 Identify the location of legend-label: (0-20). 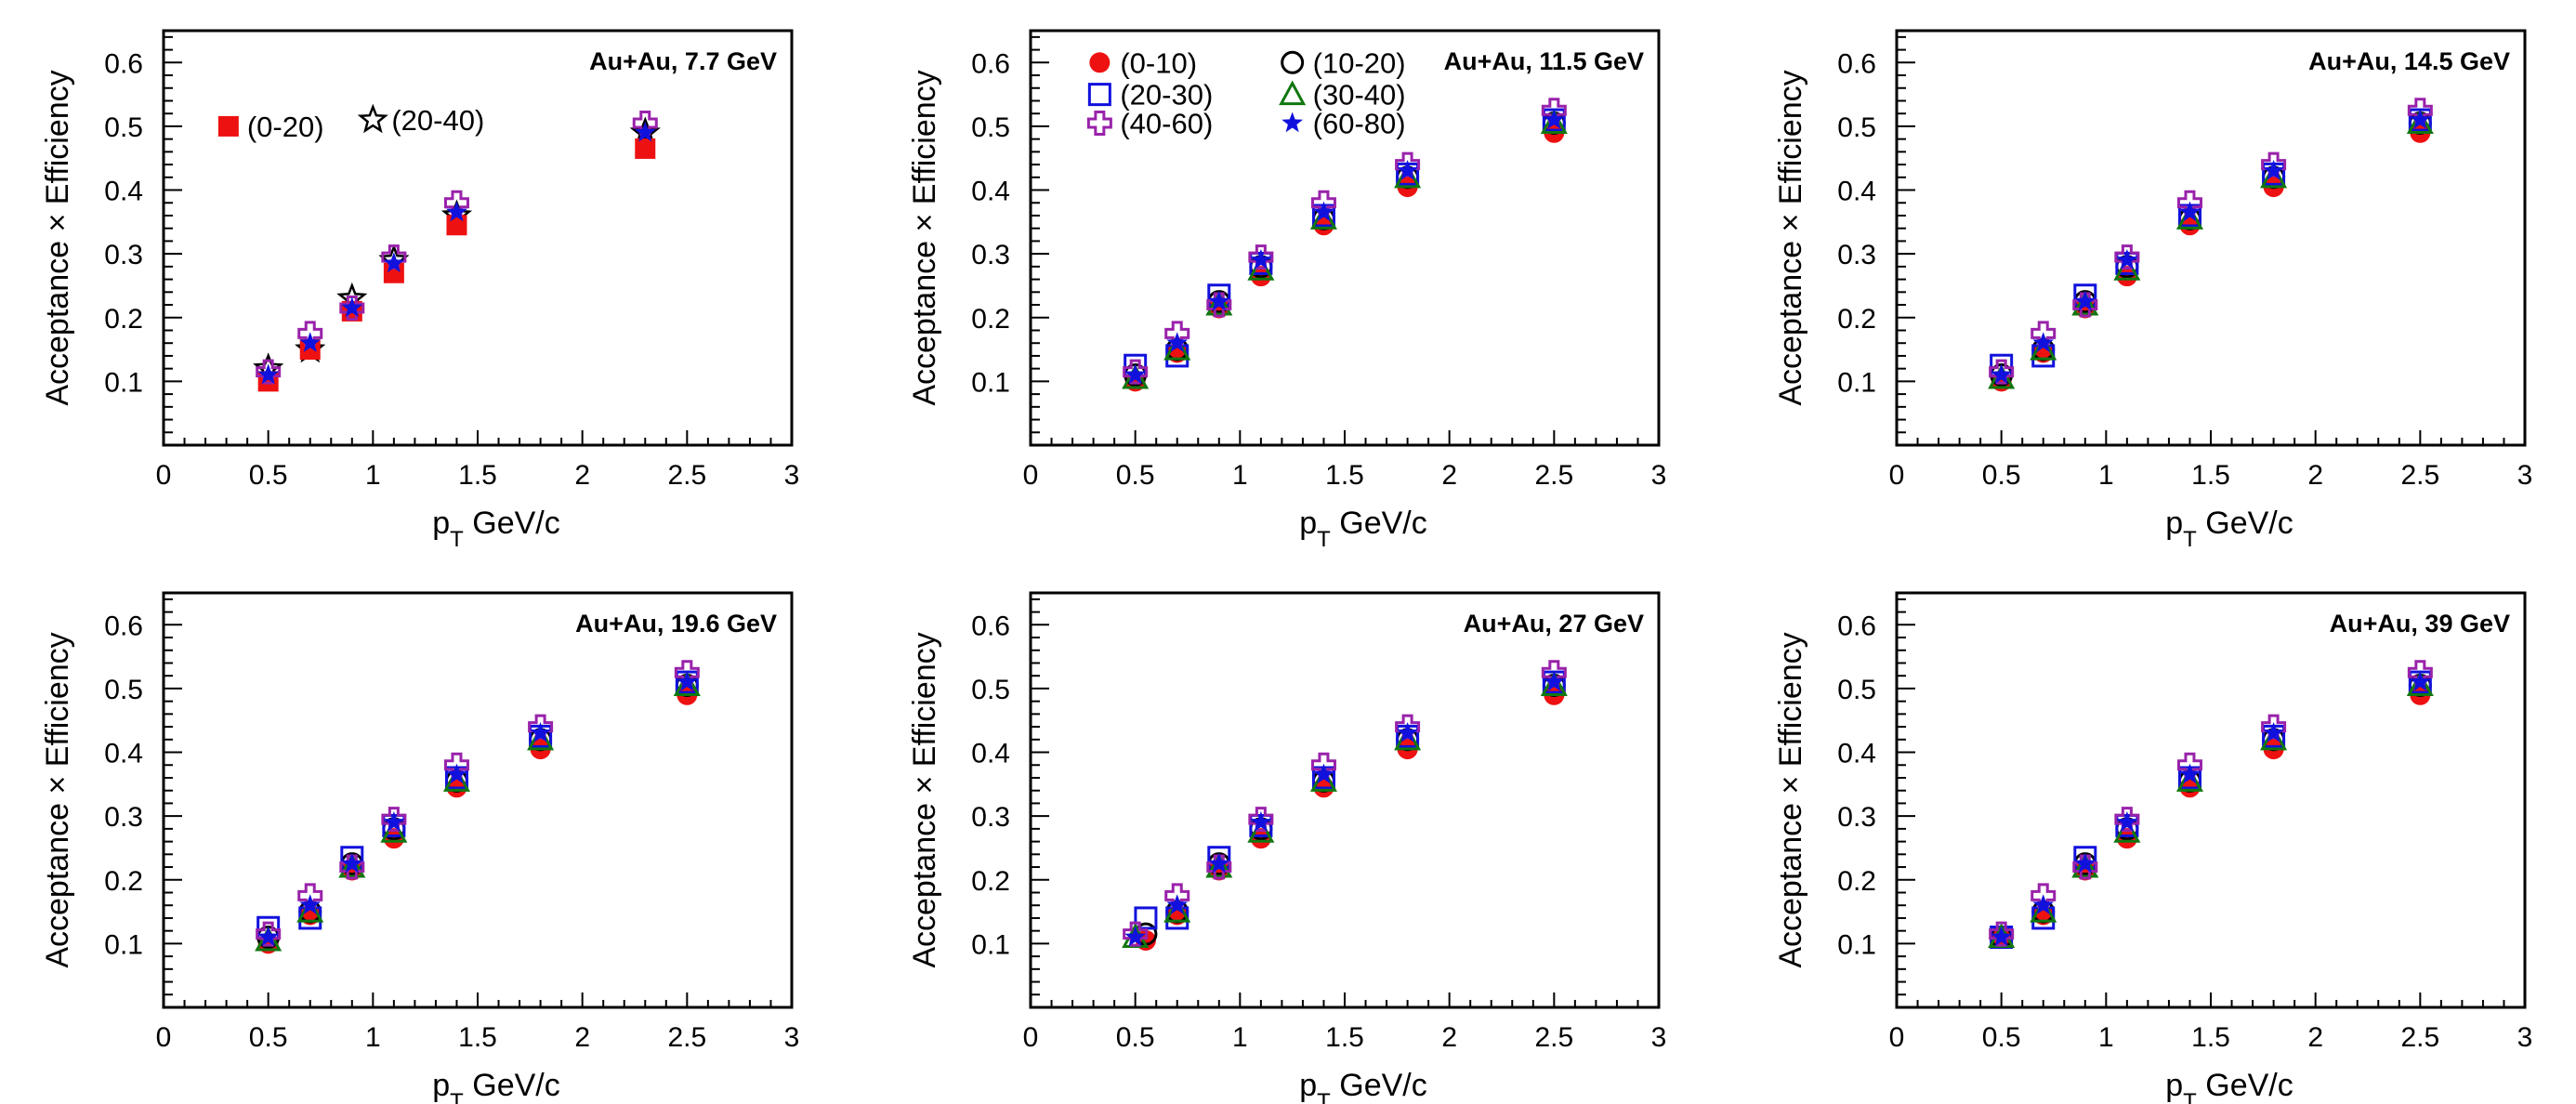
(285, 127).